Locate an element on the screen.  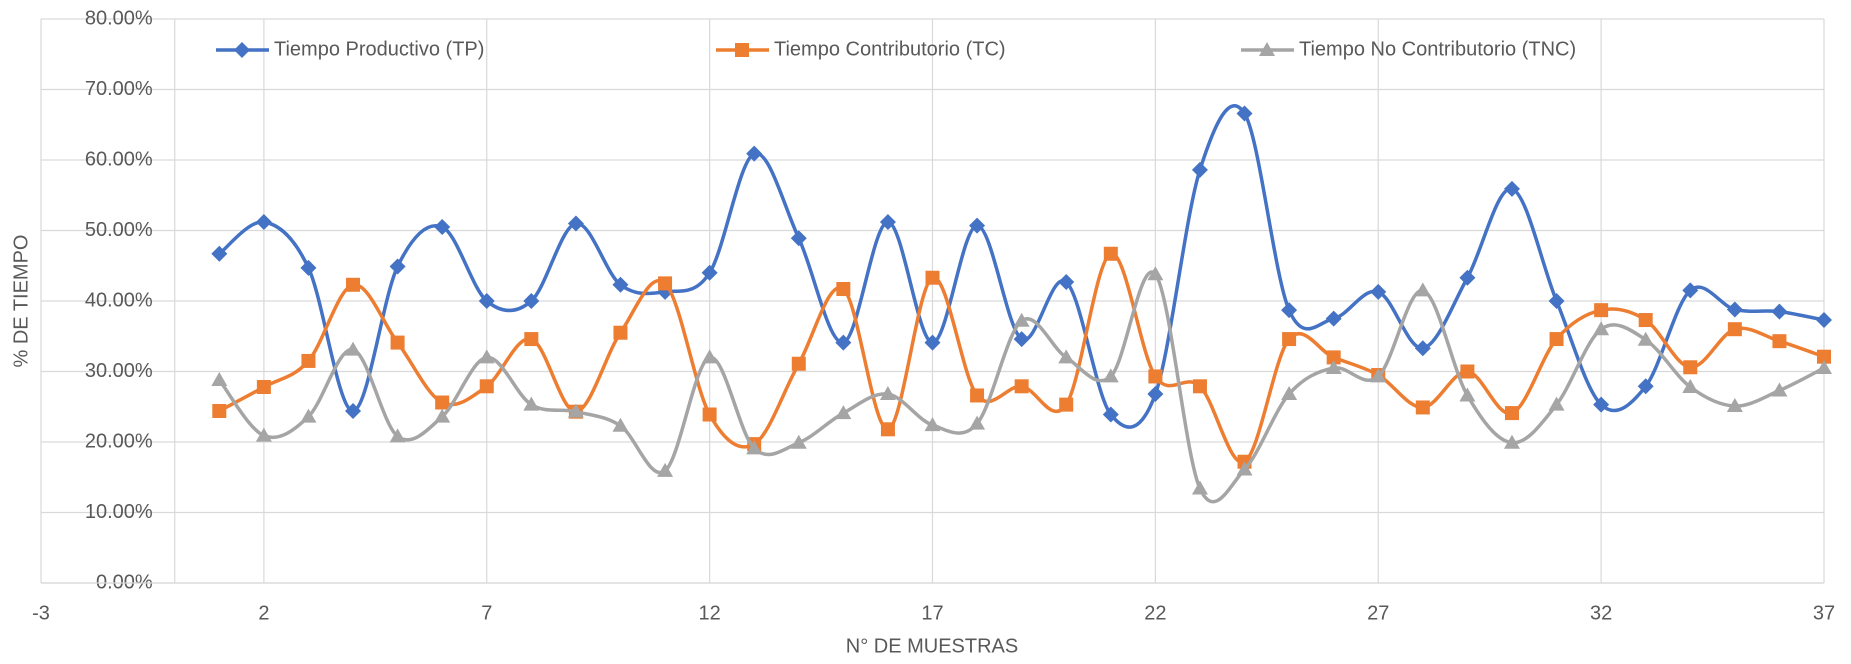
y-tick-label: 60.00% is located at coordinates (119, 159).